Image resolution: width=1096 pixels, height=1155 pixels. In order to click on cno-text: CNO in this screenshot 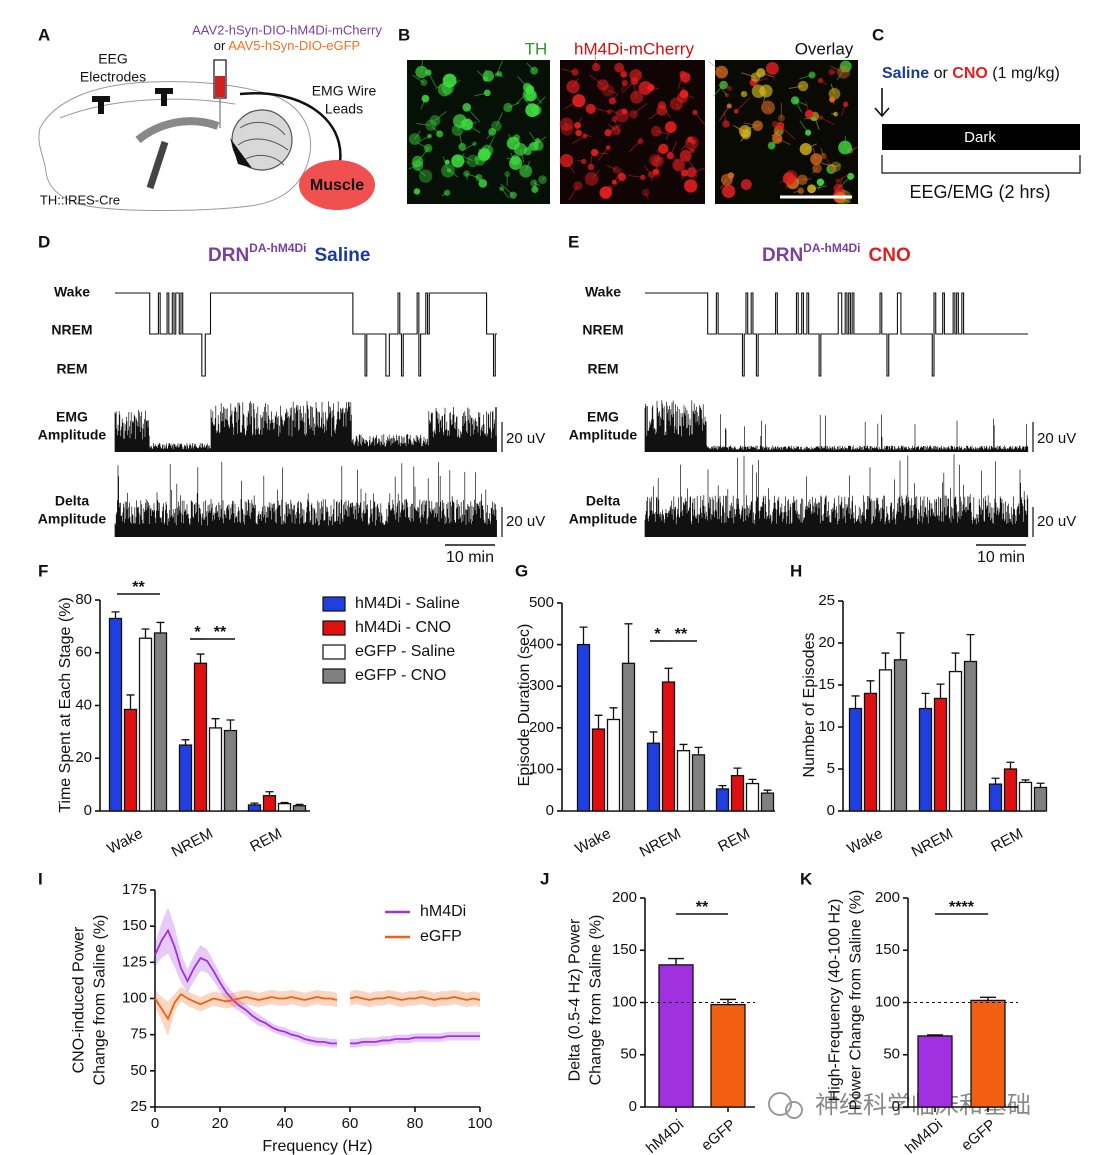, I will do `click(970, 73)`.